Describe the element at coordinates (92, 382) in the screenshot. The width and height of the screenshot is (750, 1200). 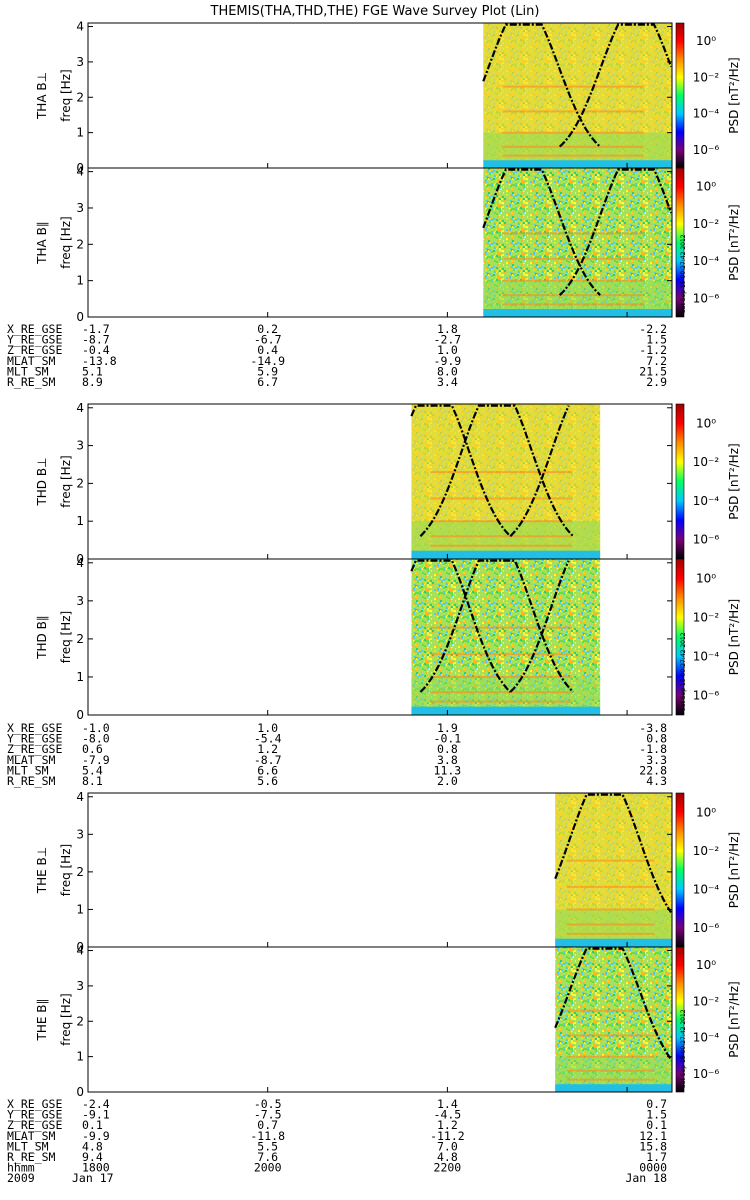
I see `ephemeris-value: 8.9` at that location.